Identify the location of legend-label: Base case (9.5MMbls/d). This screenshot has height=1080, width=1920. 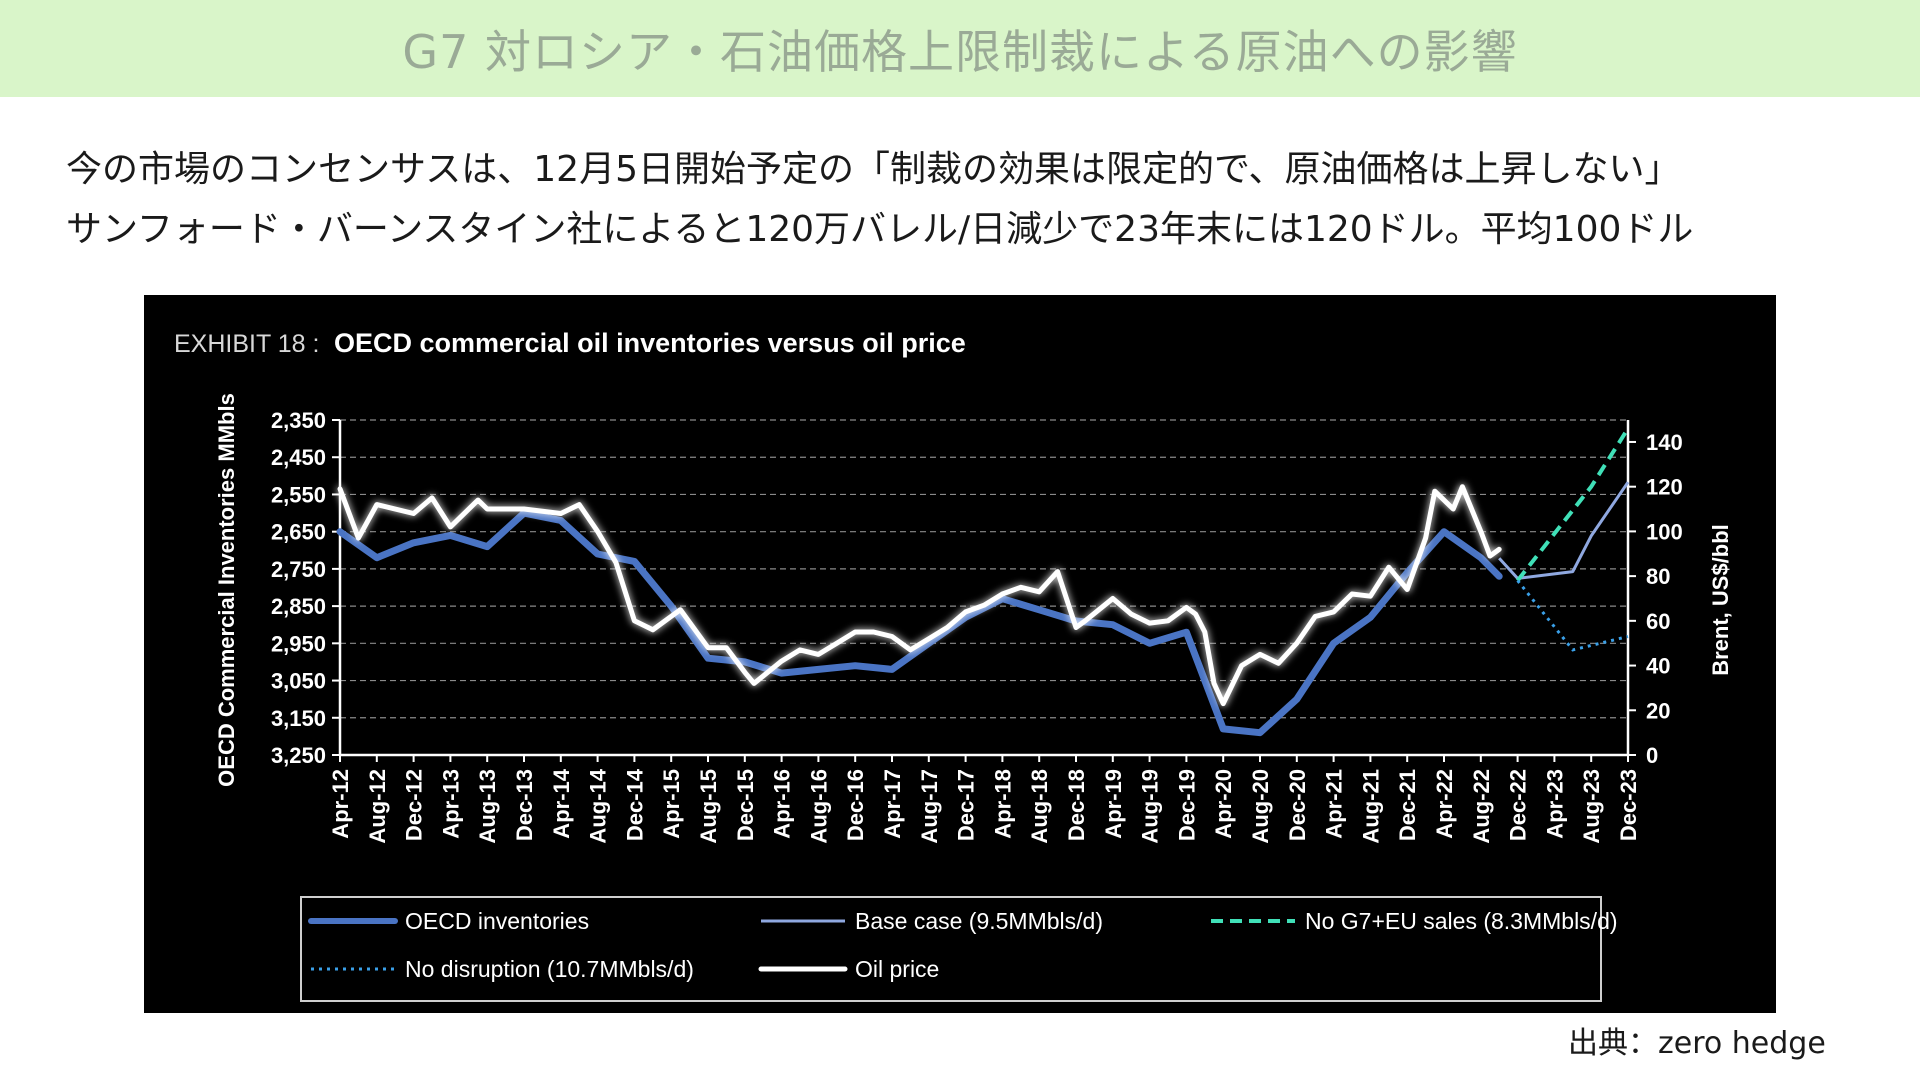
(979, 921).